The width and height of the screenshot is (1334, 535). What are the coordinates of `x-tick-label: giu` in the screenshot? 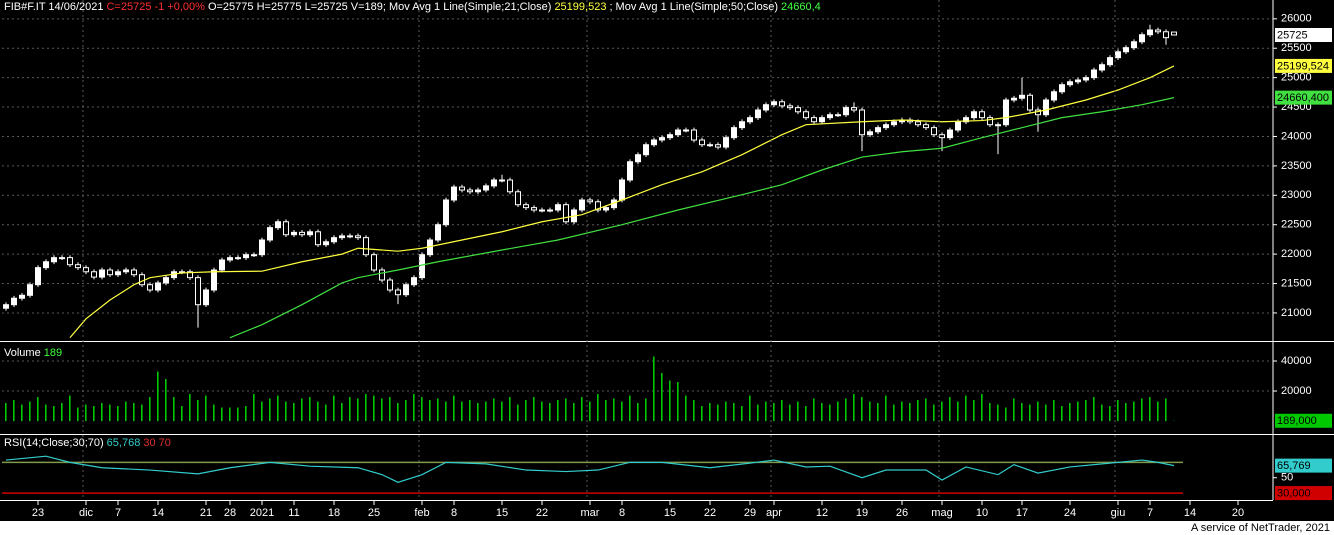 It's located at (1118, 513).